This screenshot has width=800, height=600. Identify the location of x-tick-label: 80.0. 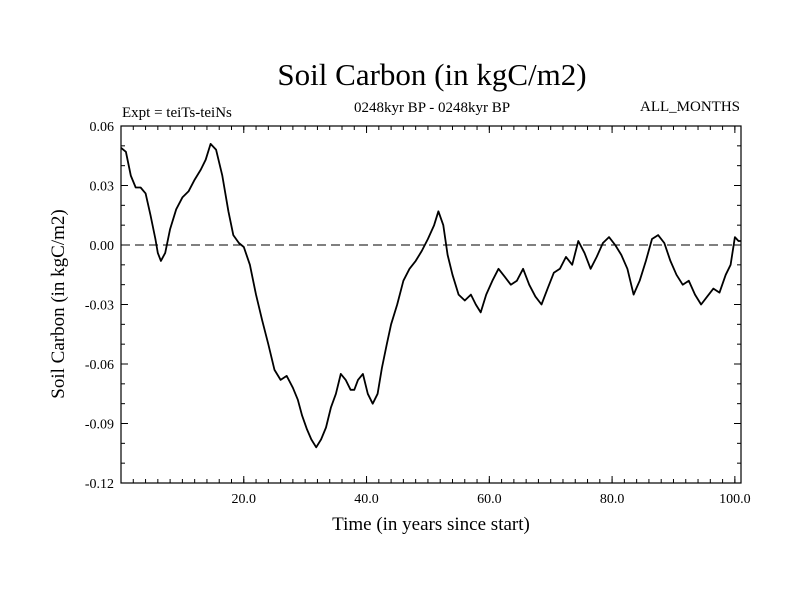
(612, 499).